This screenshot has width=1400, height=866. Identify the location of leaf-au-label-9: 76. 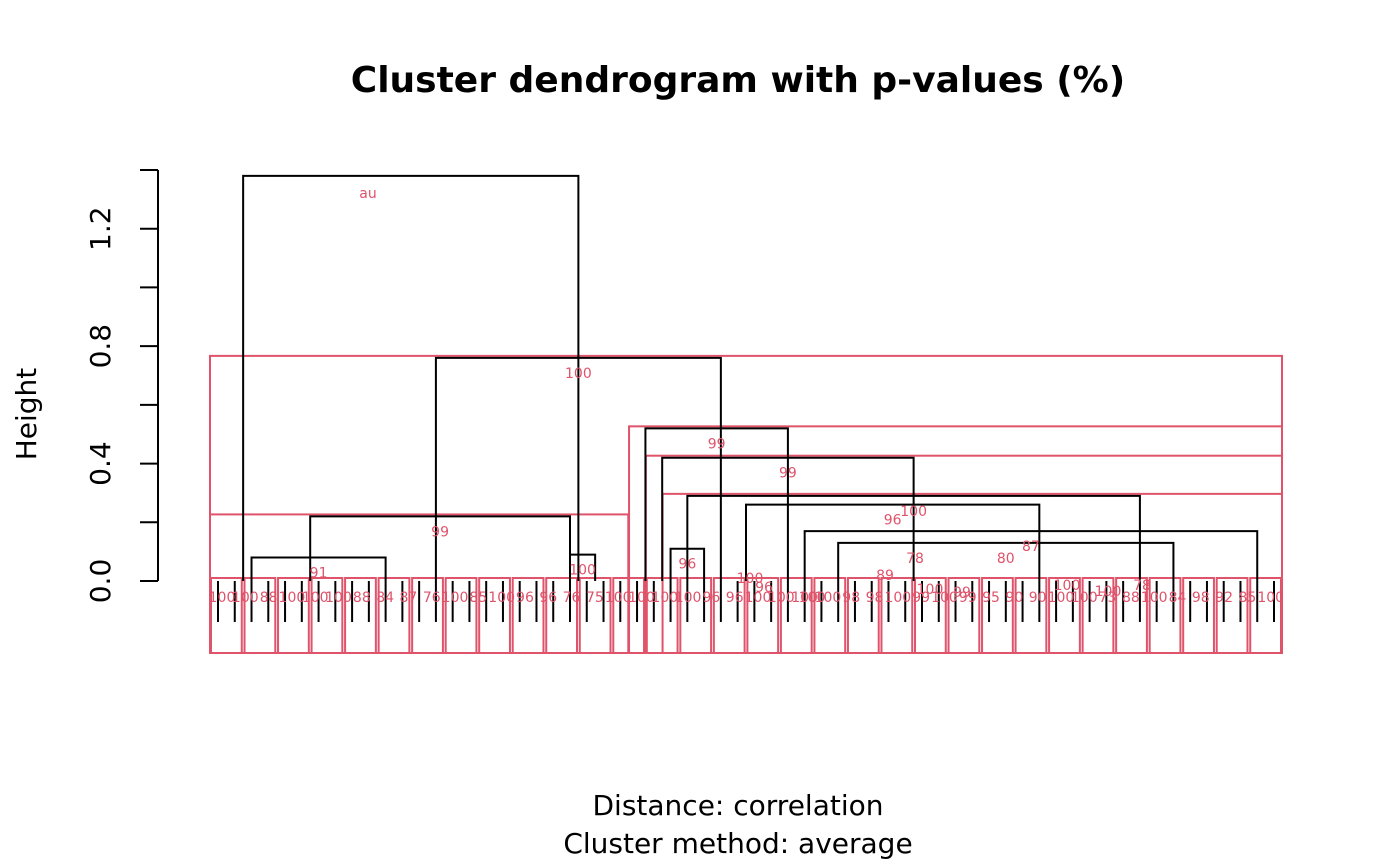
(432, 598).